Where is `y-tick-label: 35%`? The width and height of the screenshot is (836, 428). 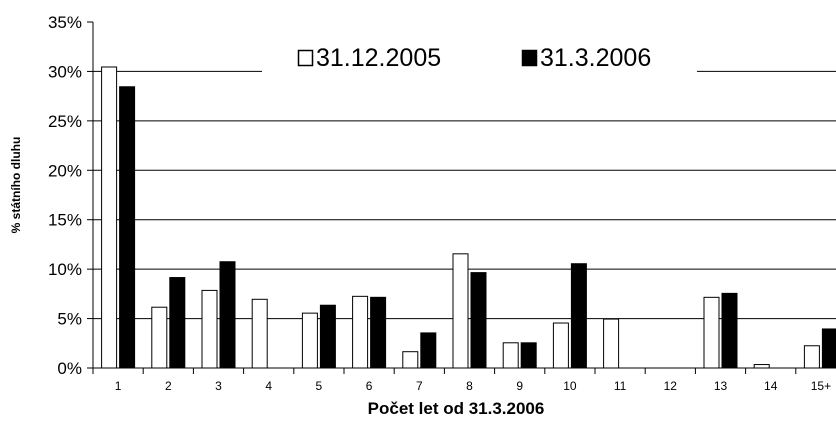
y-tick-label: 35% is located at coordinates (65, 22).